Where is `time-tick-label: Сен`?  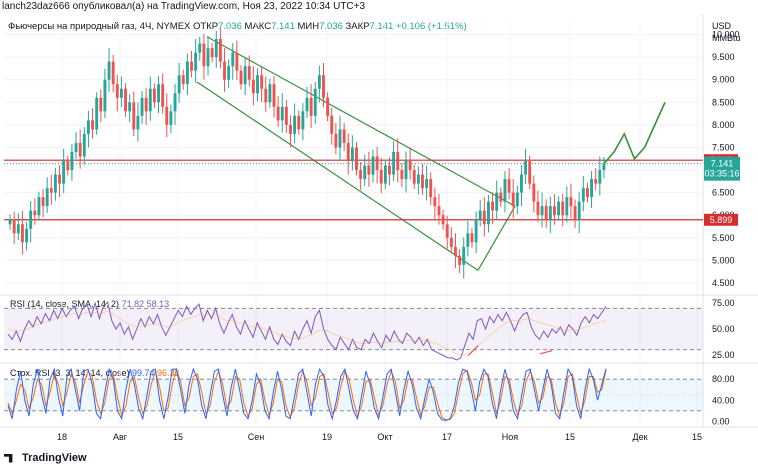
time-tick-label: Сен is located at coordinates (256, 437).